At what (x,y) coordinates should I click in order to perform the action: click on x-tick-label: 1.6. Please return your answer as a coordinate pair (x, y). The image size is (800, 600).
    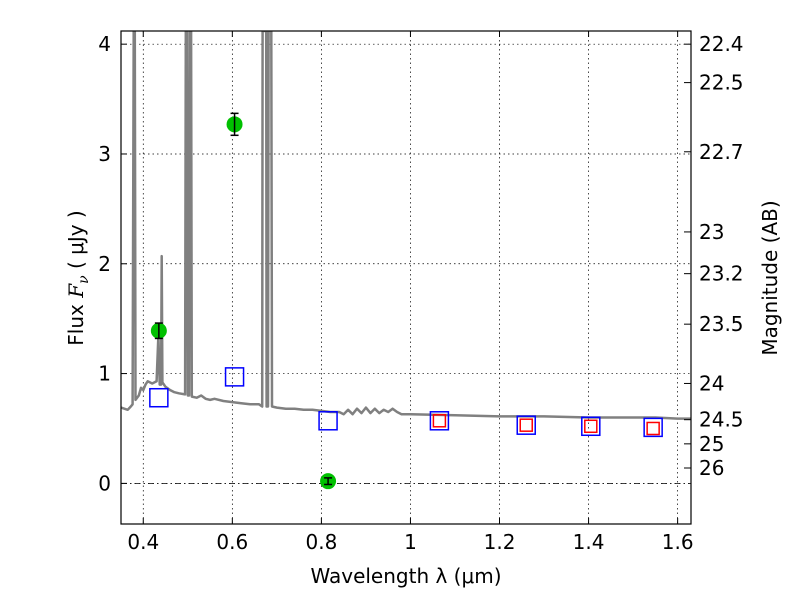
    Looking at the image, I should click on (678, 542).